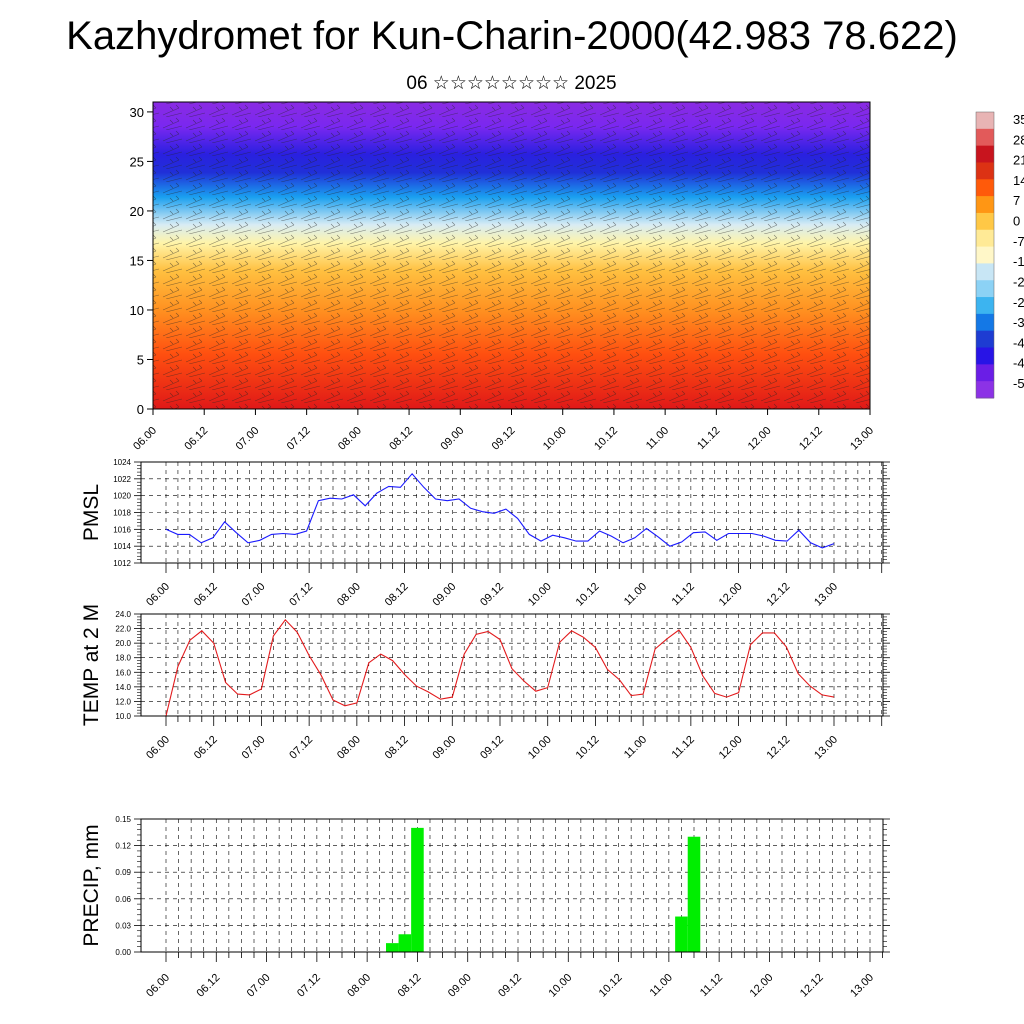 This screenshot has height=1024, width=1024. I want to click on y-tick-label: 0.03, so click(123, 925).